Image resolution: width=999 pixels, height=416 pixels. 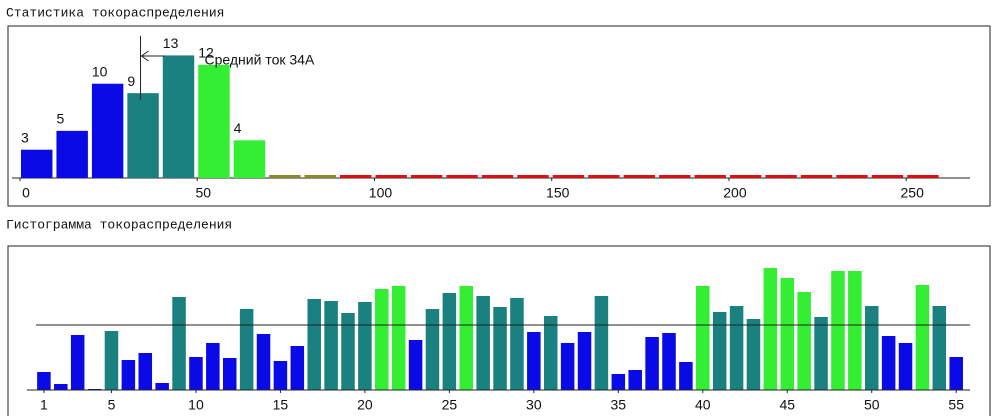 I want to click on x-tick-label: 15, so click(x=281, y=405).